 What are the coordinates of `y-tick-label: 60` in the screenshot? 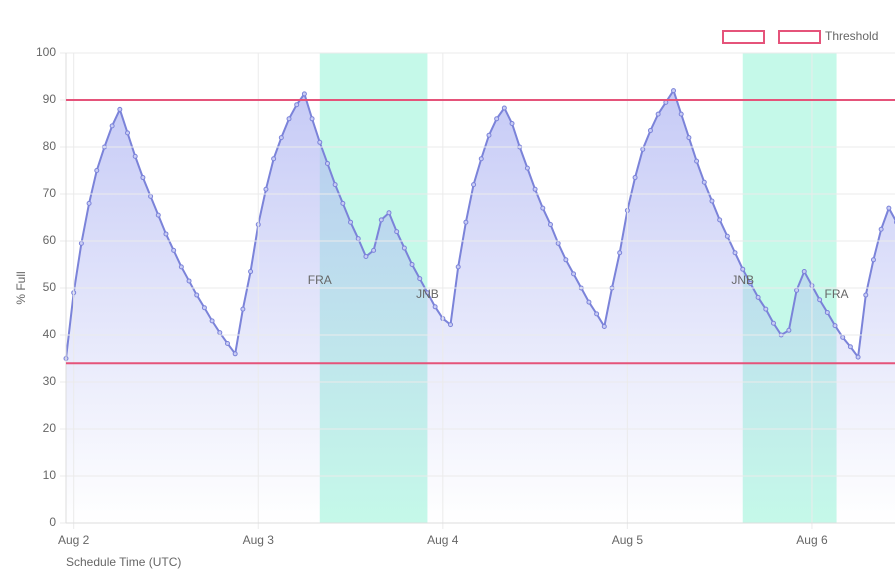 It's located at (50, 240).